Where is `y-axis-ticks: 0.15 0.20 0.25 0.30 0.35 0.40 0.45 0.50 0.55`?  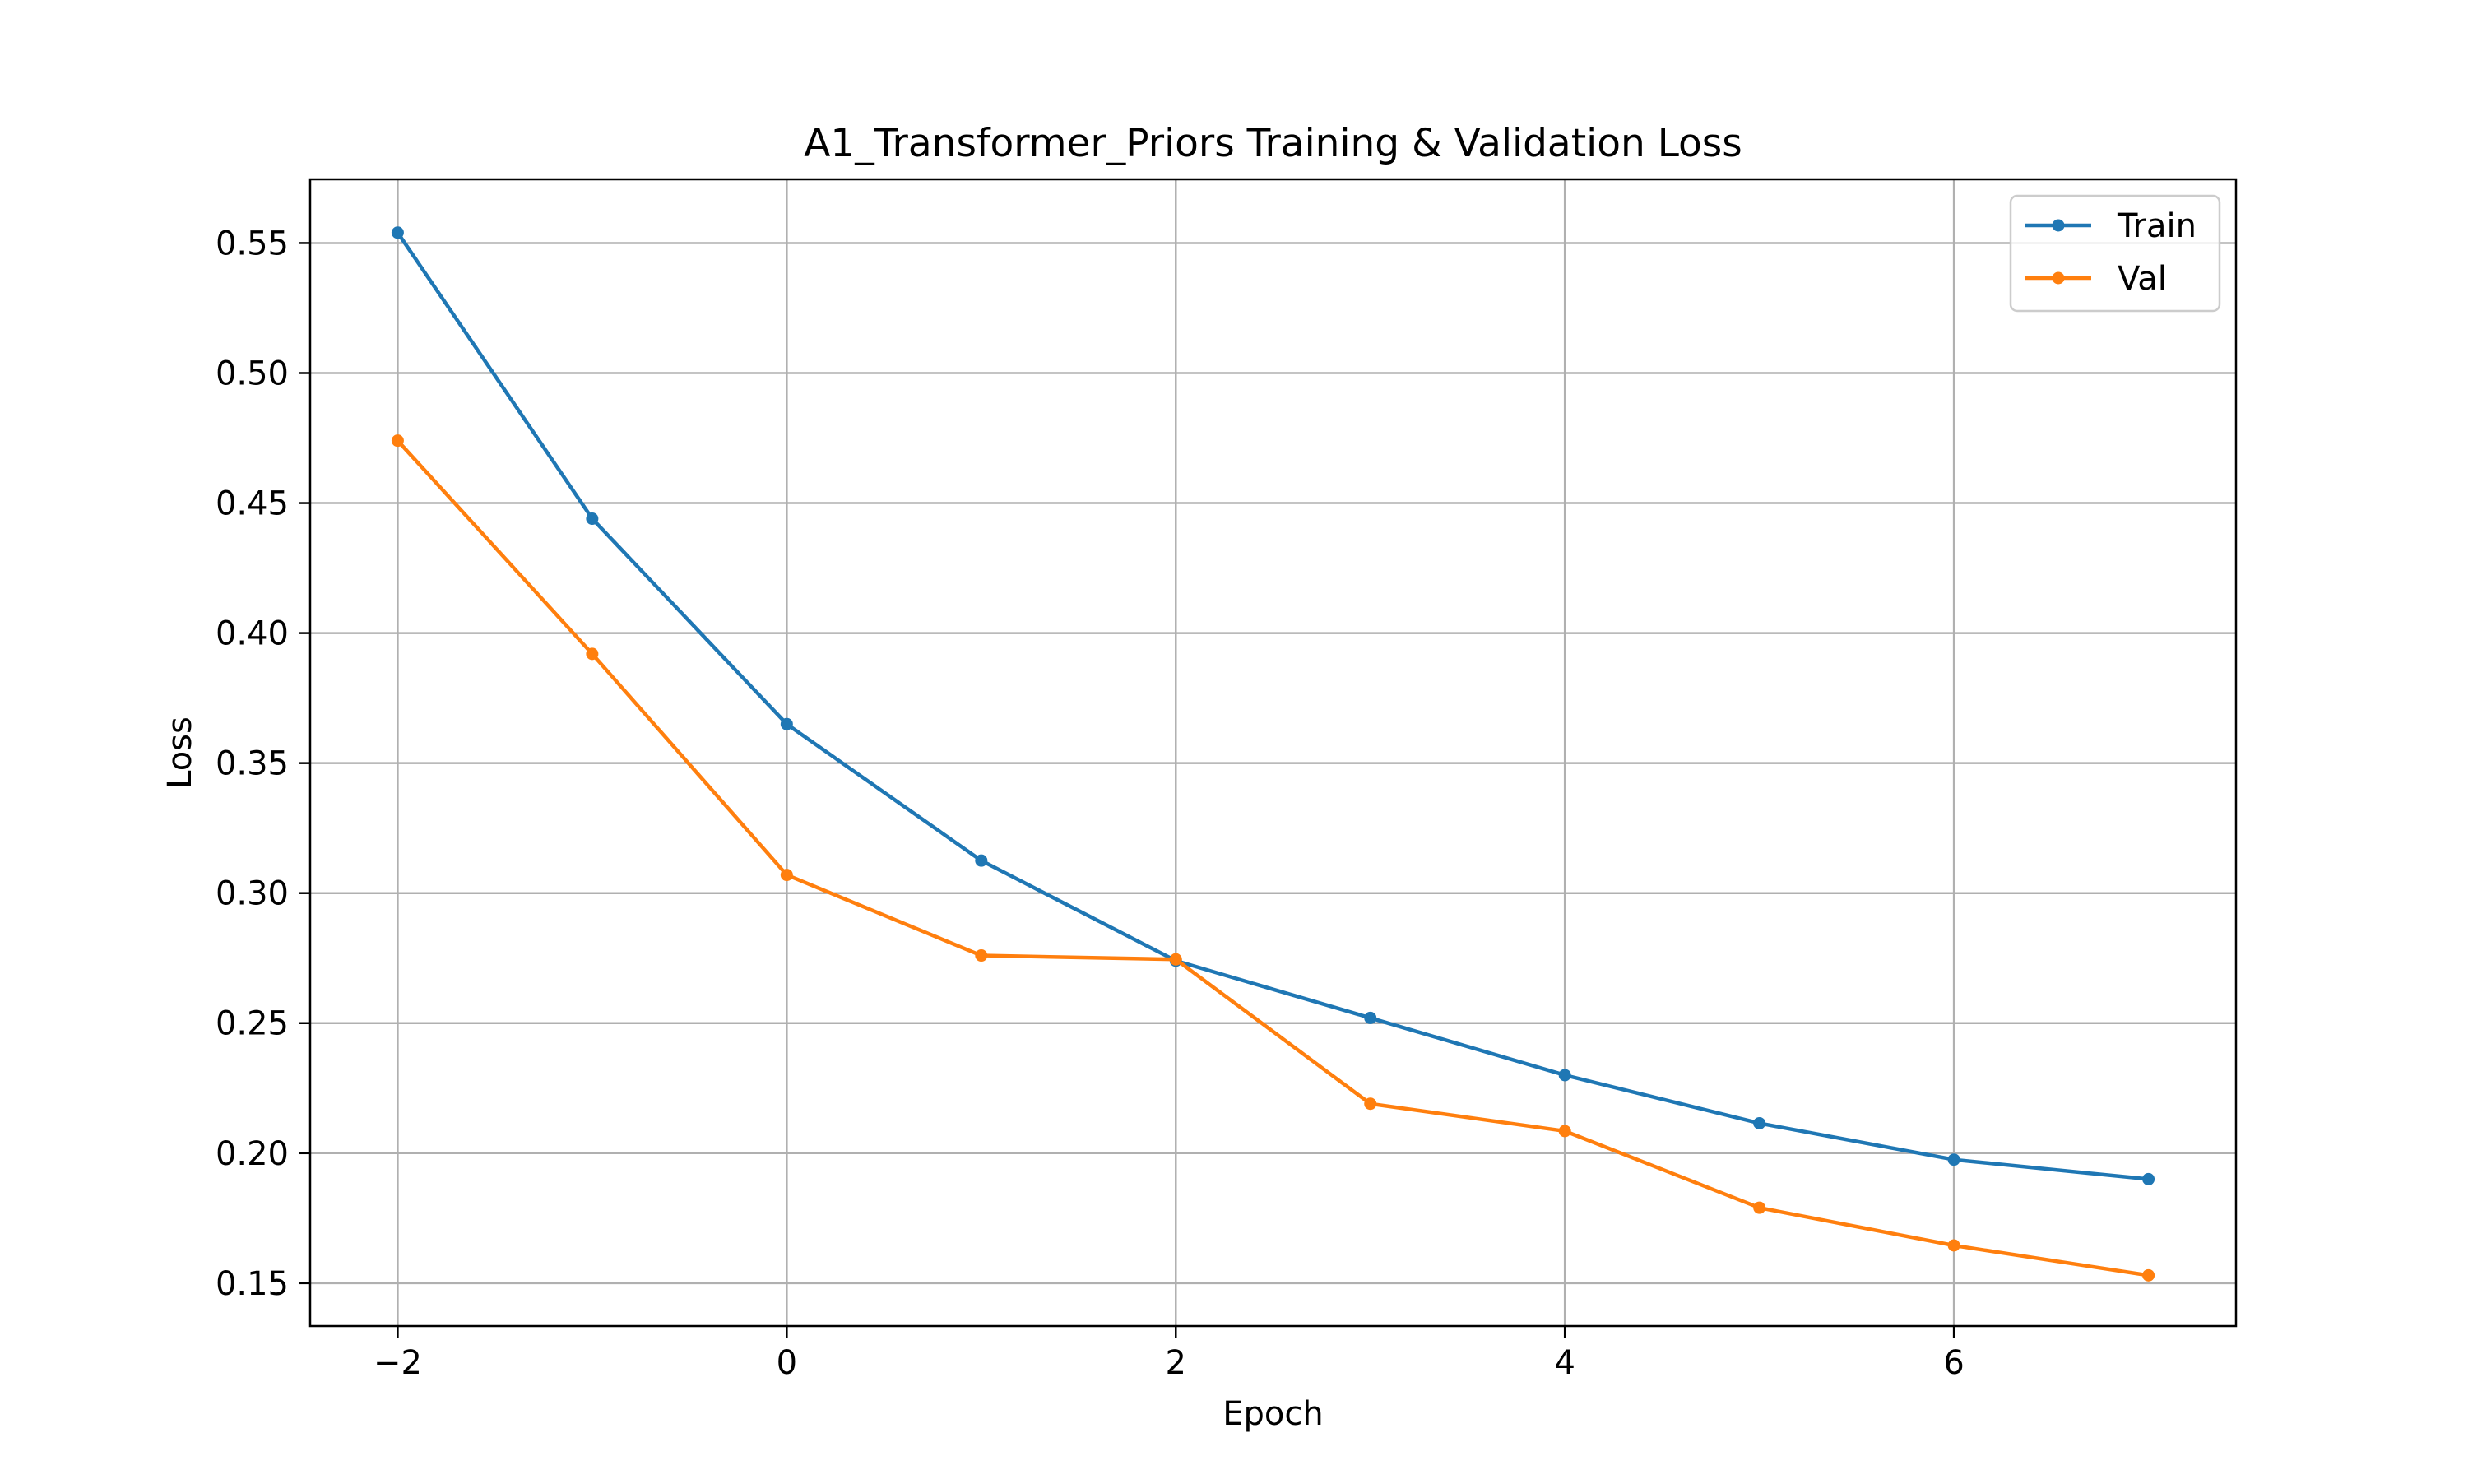 y-axis-ticks: 0.15 0.20 0.25 0.30 0.35 0.40 0.45 0.50 0.55 is located at coordinates (263, 764).